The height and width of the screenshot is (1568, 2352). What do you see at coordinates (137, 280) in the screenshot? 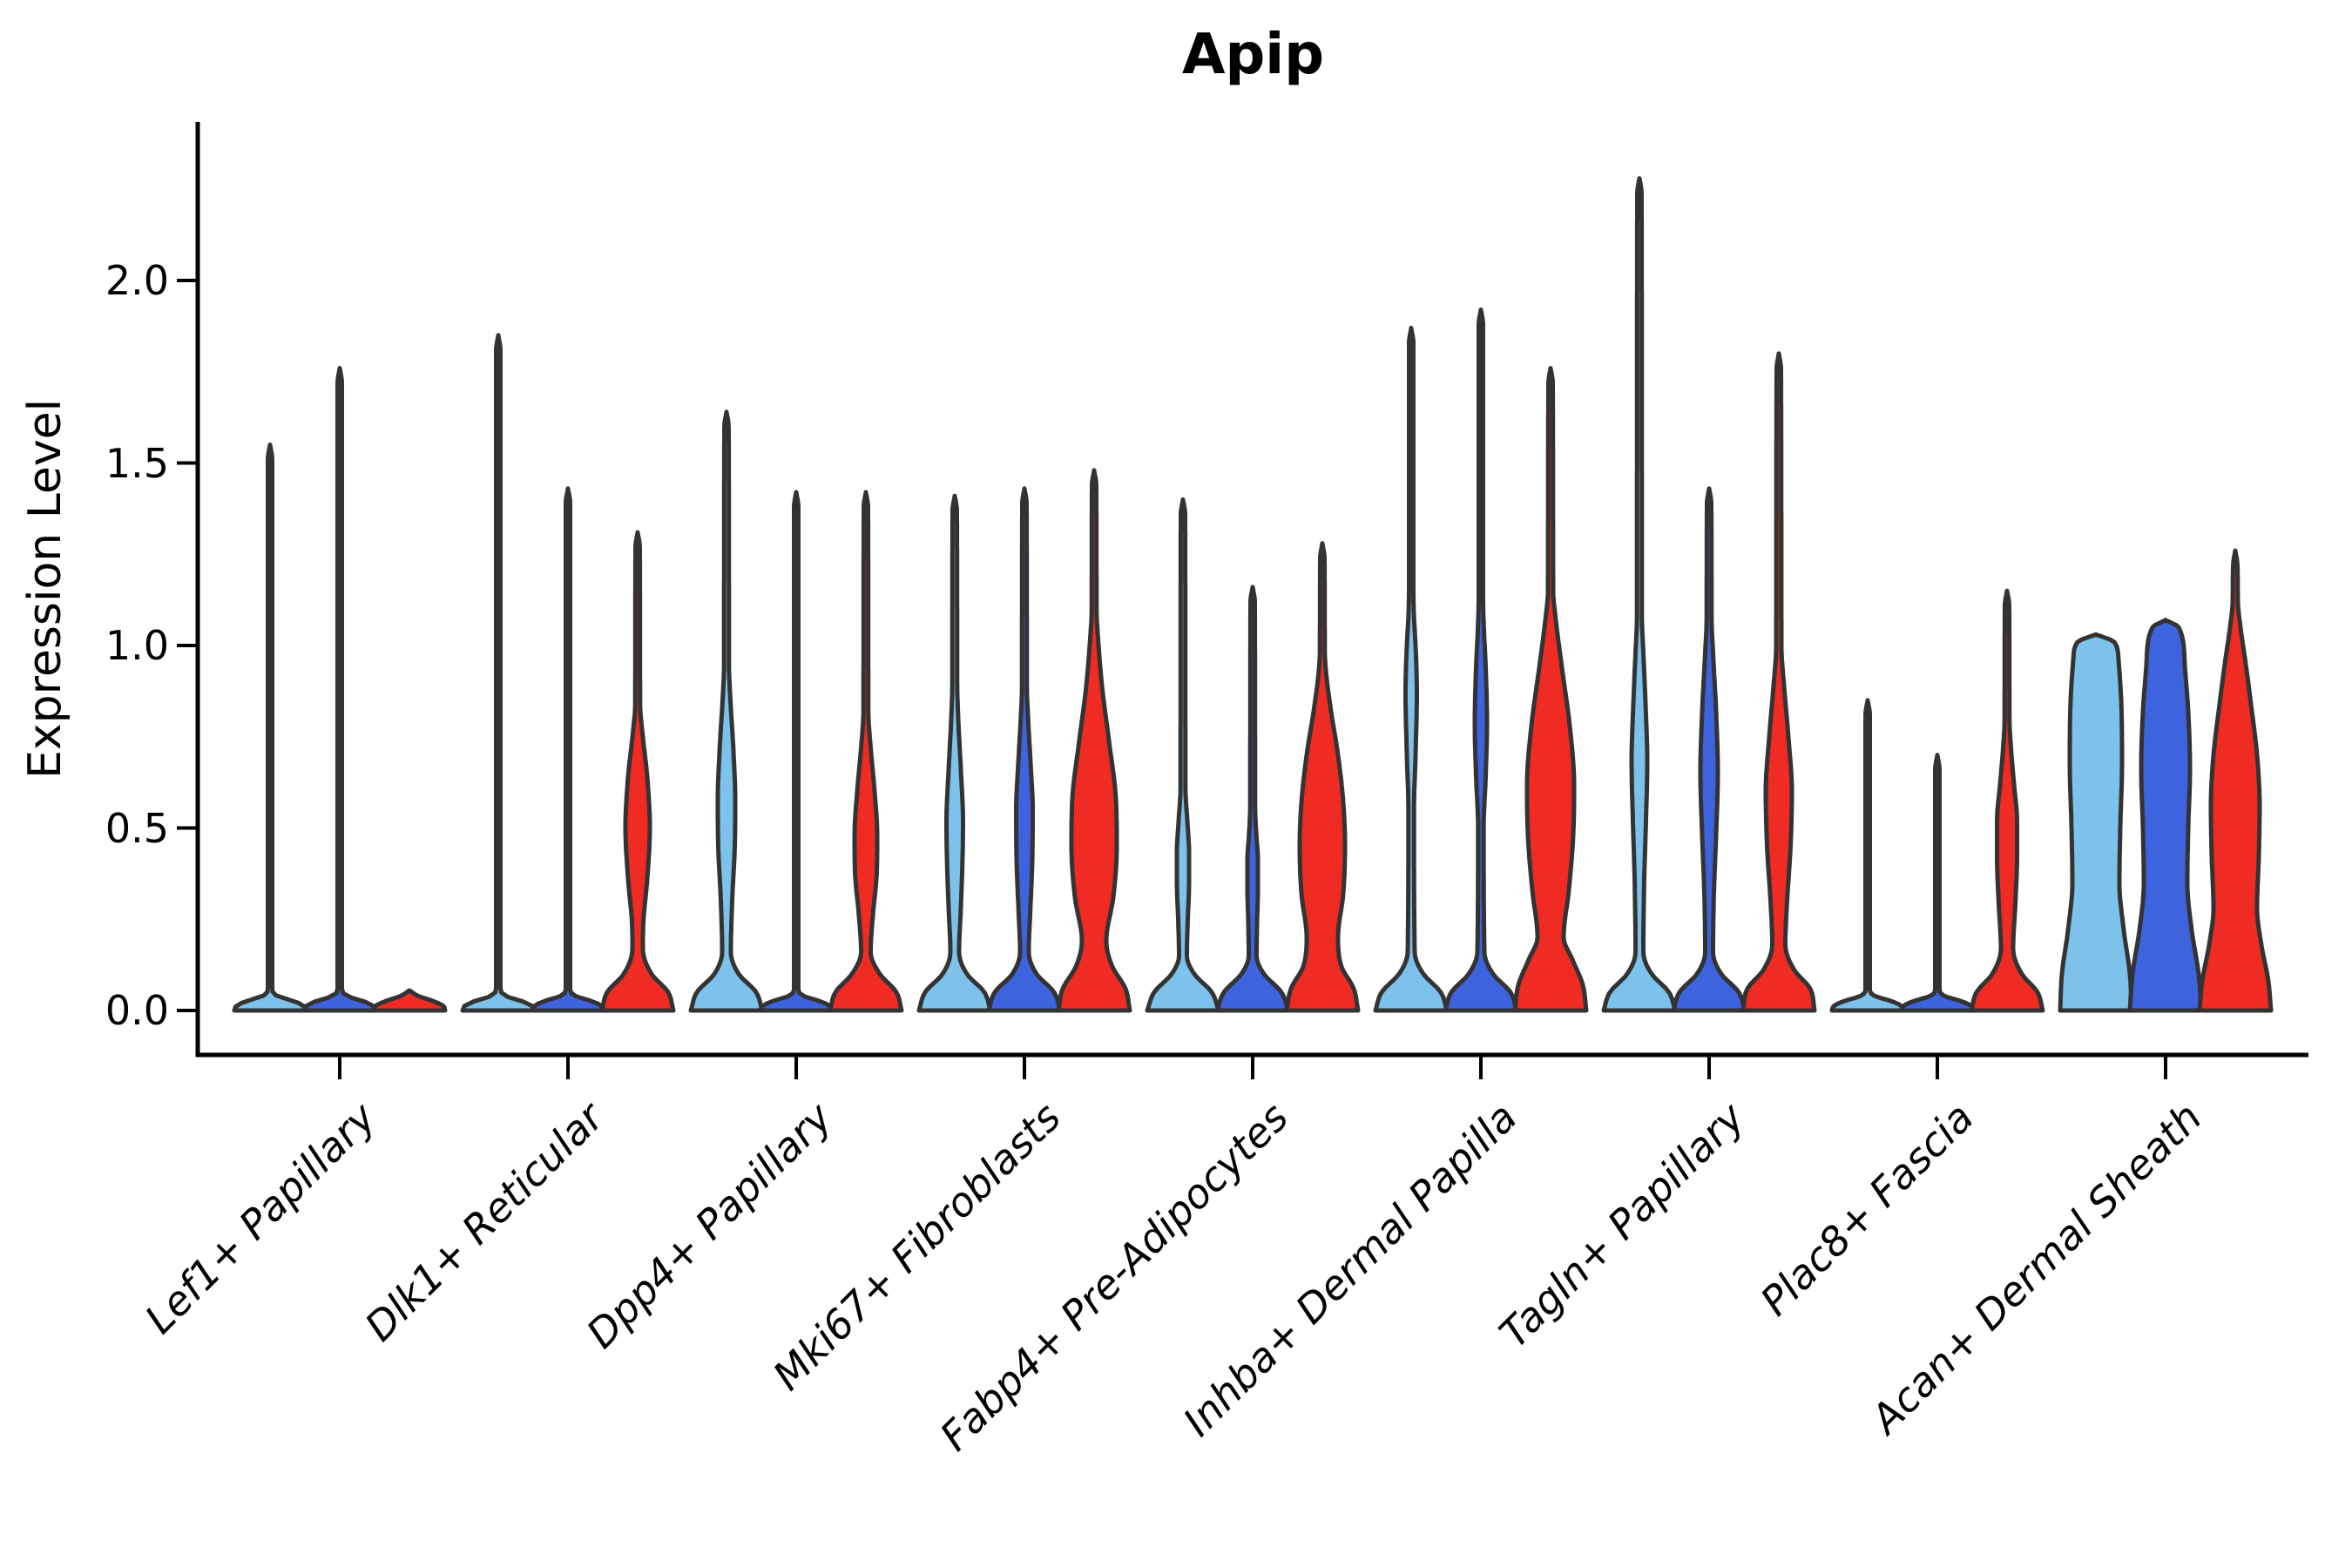
I see `y-tick-label: 2.0` at bounding box center [137, 280].